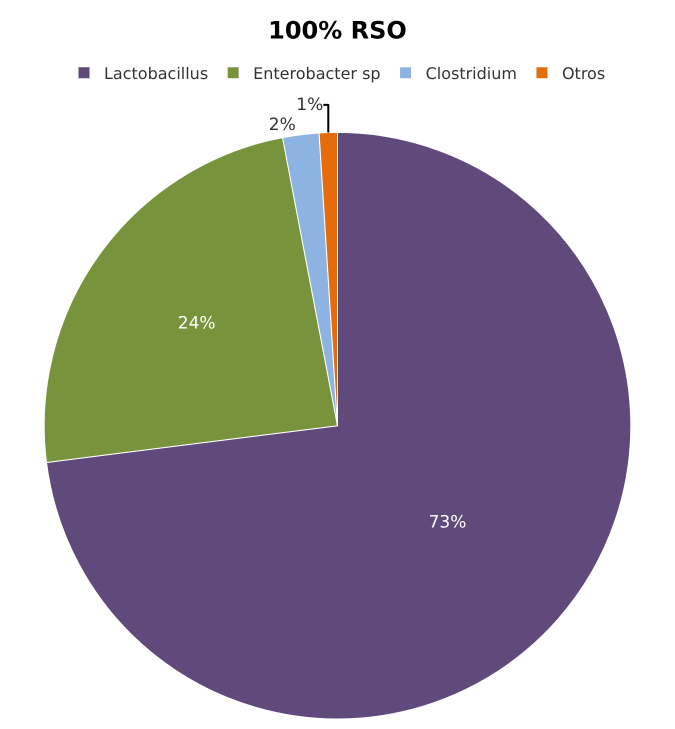  I want to click on data-label: 2%, so click(282, 124).